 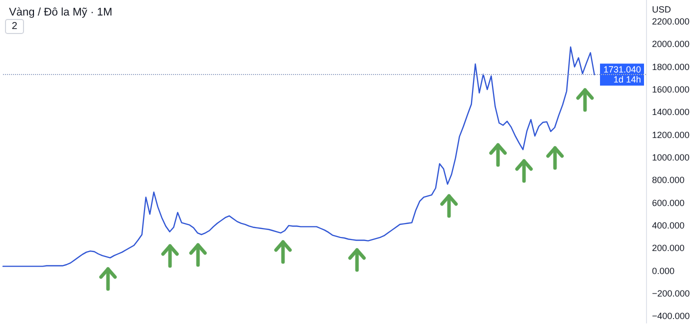 I want to click on y-tick-label: 800.000, so click(x=668, y=180).